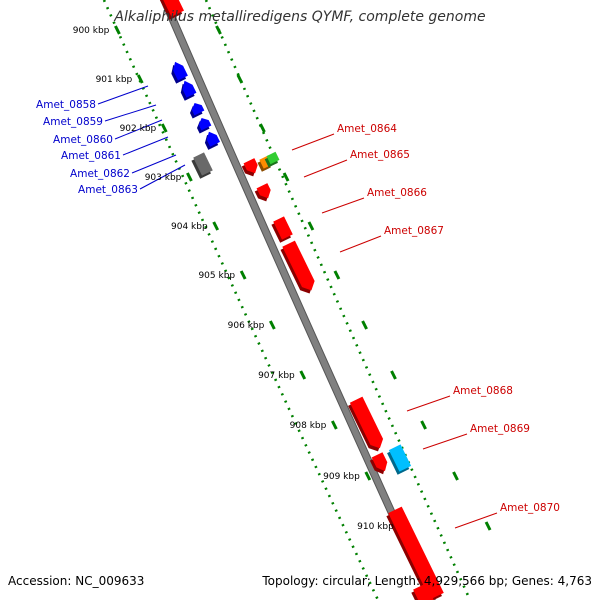 The height and width of the screenshot is (600, 600). I want to click on kbp-label: 905 kbp, so click(216, 276).